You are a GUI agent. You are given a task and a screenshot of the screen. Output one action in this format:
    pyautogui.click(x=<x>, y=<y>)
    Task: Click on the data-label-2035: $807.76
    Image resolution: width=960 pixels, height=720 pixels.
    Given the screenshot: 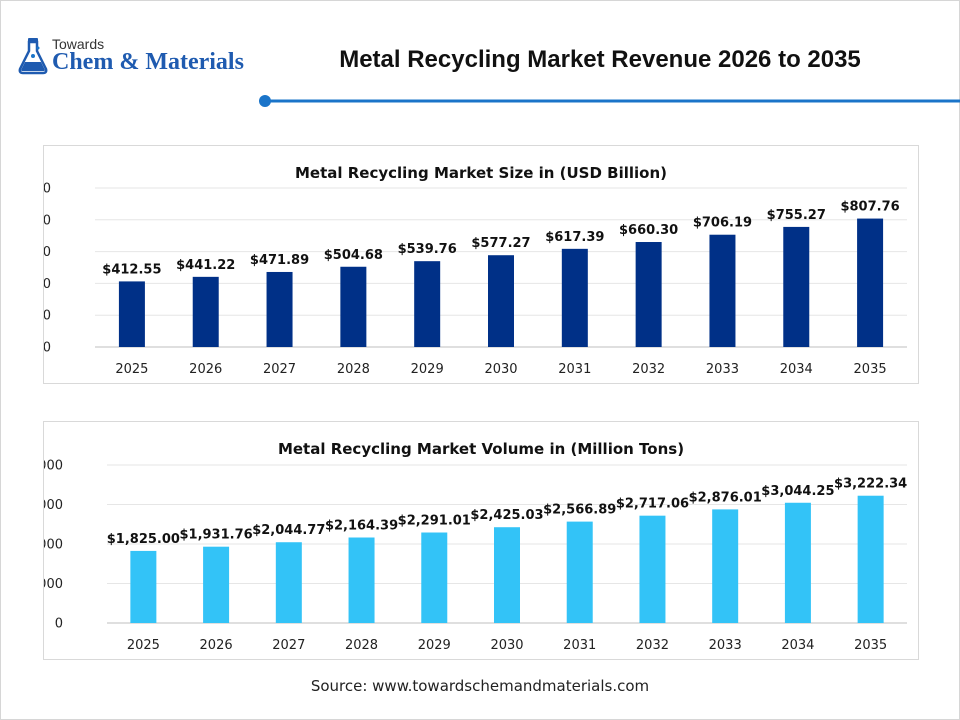 What is the action you would take?
    pyautogui.click(x=869, y=207)
    